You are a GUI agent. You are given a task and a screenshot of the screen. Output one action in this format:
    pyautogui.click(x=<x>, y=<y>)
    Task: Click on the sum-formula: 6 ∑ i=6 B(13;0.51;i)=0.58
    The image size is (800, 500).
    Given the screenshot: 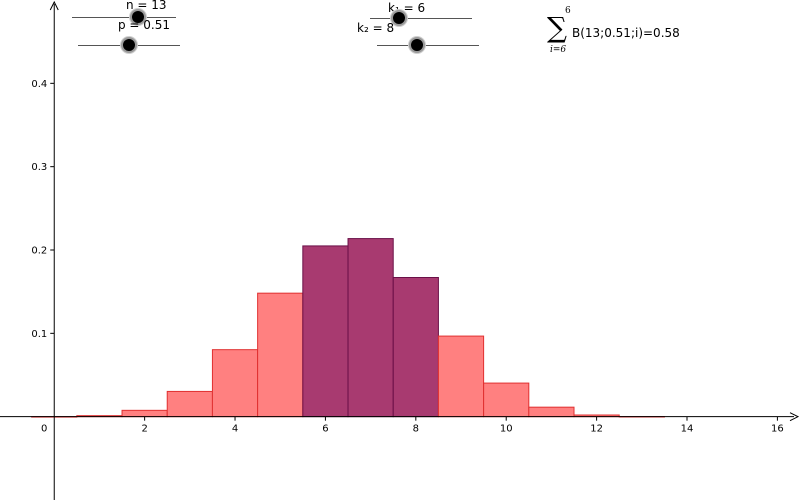 What is the action you would take?
    pyautogui.click(x=610, y=33)
    